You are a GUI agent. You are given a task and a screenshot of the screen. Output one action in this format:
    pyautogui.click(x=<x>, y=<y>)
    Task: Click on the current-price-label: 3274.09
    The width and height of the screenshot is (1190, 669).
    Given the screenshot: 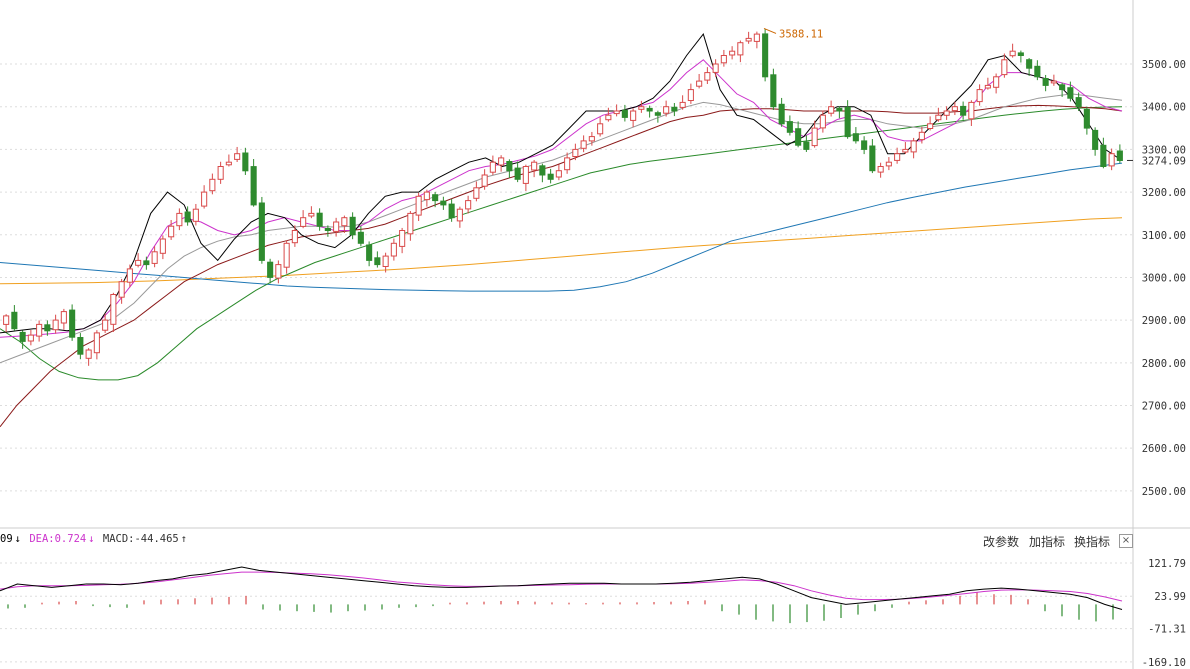 What is the action you would take?
    pyautogui.click(x=1164, y=161)
    